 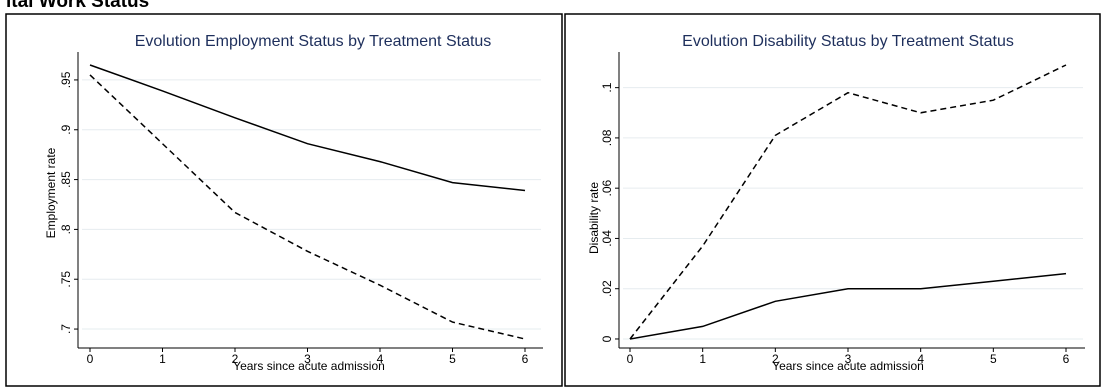 What do you see at coordinates (78, 6) in the screenshot?
I see `page-heading: ital Work Status` at bounding box center [78, 6].